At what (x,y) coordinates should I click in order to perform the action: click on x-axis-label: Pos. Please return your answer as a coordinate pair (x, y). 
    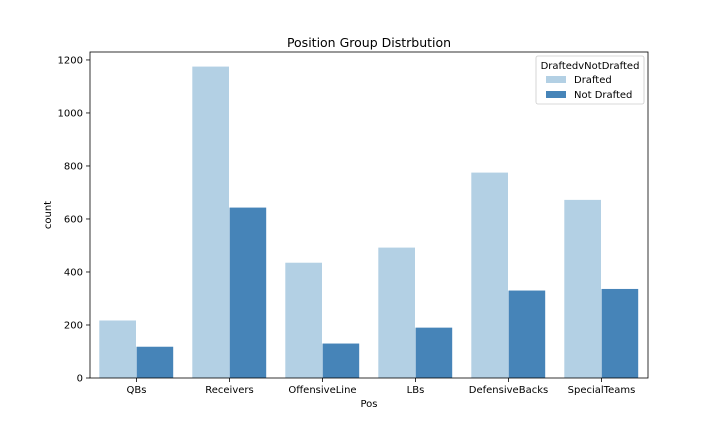
    Looking at the image, I should click on (368, 404).